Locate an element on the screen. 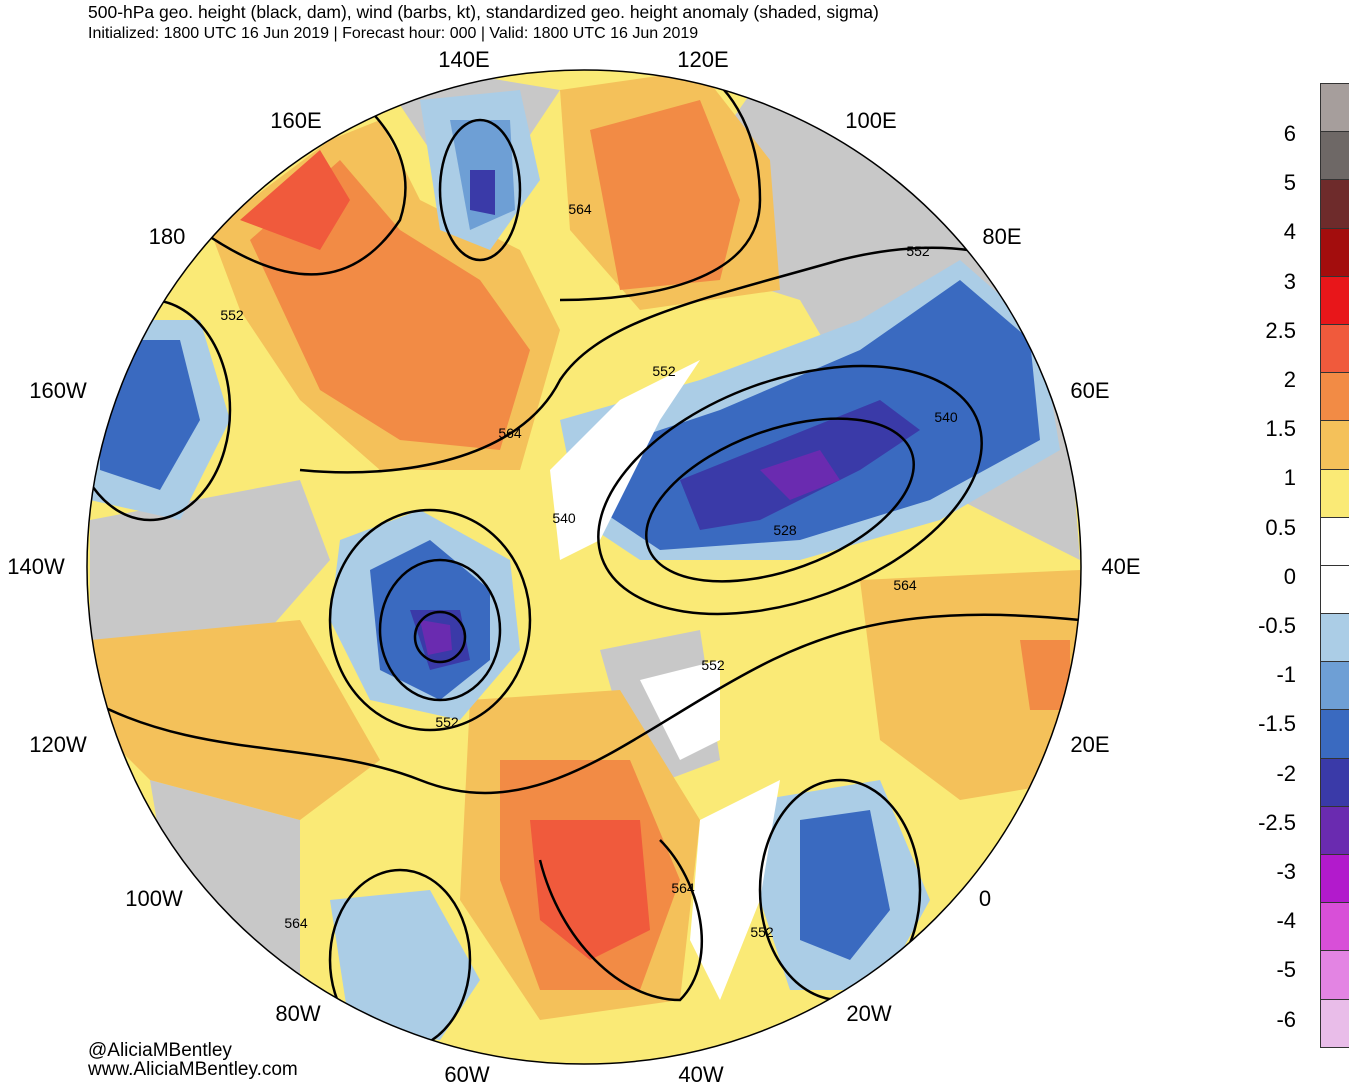 This screenshot has width=1349, height=1087. longitude-label: 60W is located at coordinates (467, 1074).